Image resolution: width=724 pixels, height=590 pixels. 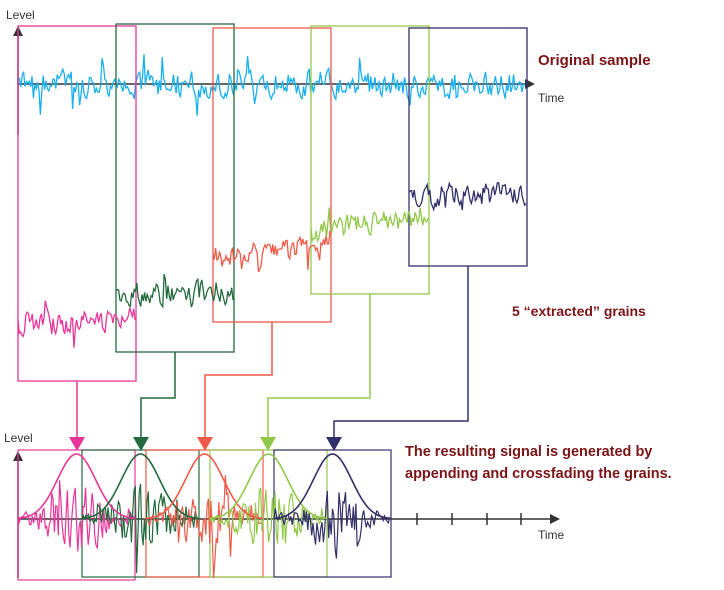 What do you see at coordinates (529, 452) in the screenshot?
I see `result-caption-line-1: The resulting signal is generated by` at bounding box center [529, 452].